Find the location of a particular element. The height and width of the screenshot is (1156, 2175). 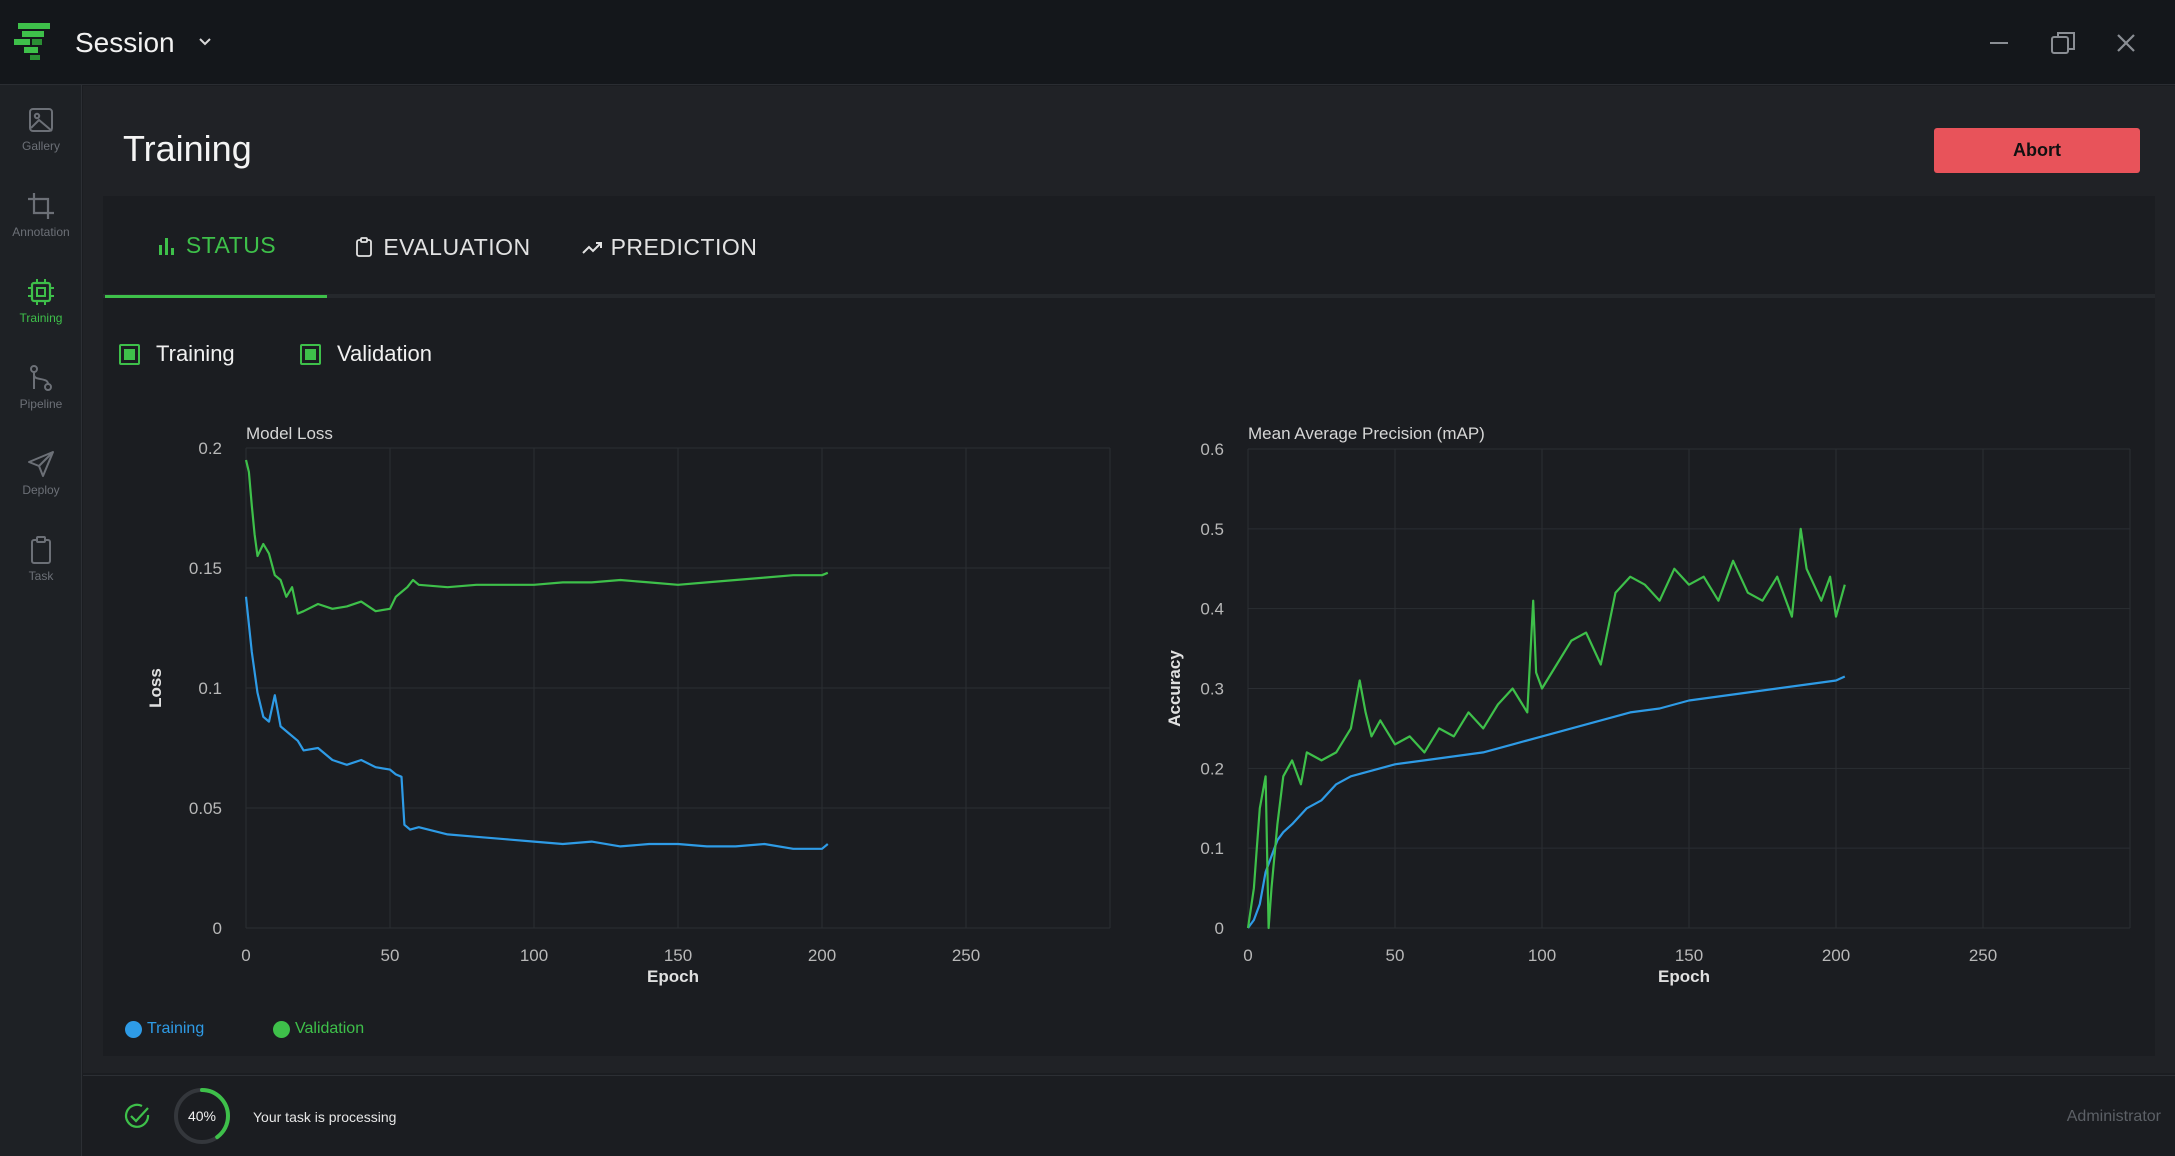

progress-ring: 40% is located at coordinates (202, 1116).